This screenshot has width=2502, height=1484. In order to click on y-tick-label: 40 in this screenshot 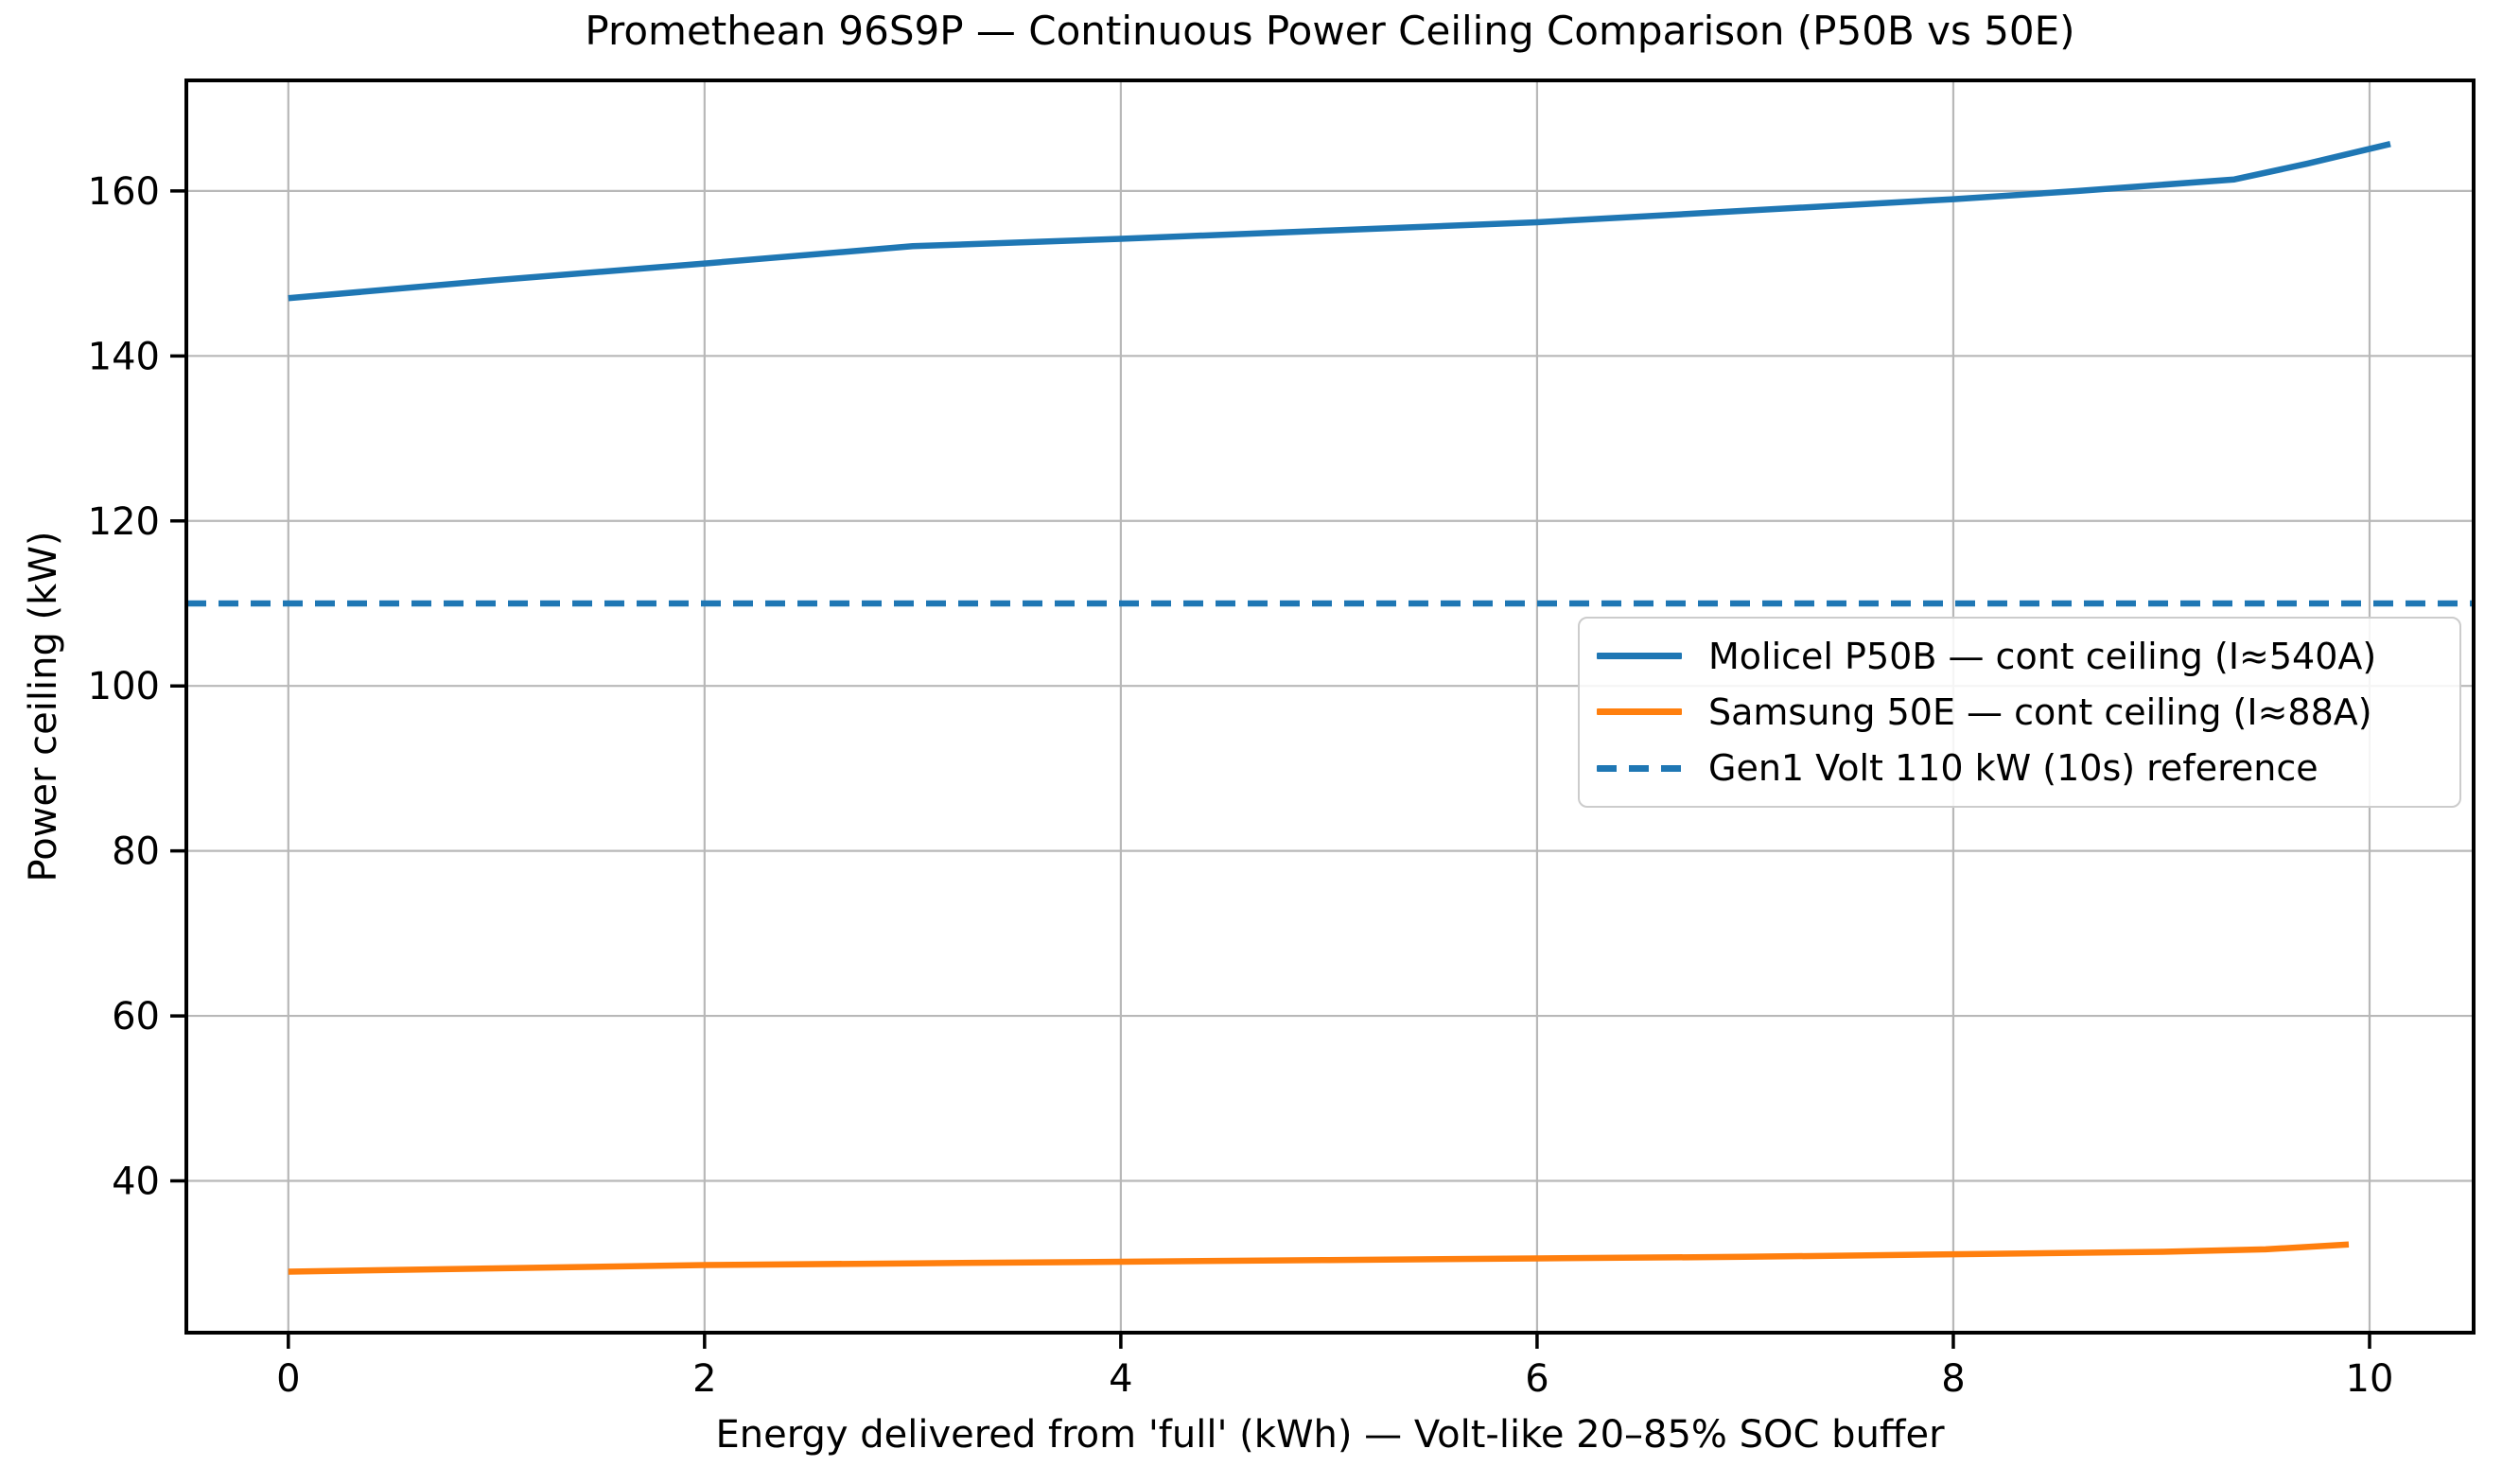, I will do `click(136, 1182)`.